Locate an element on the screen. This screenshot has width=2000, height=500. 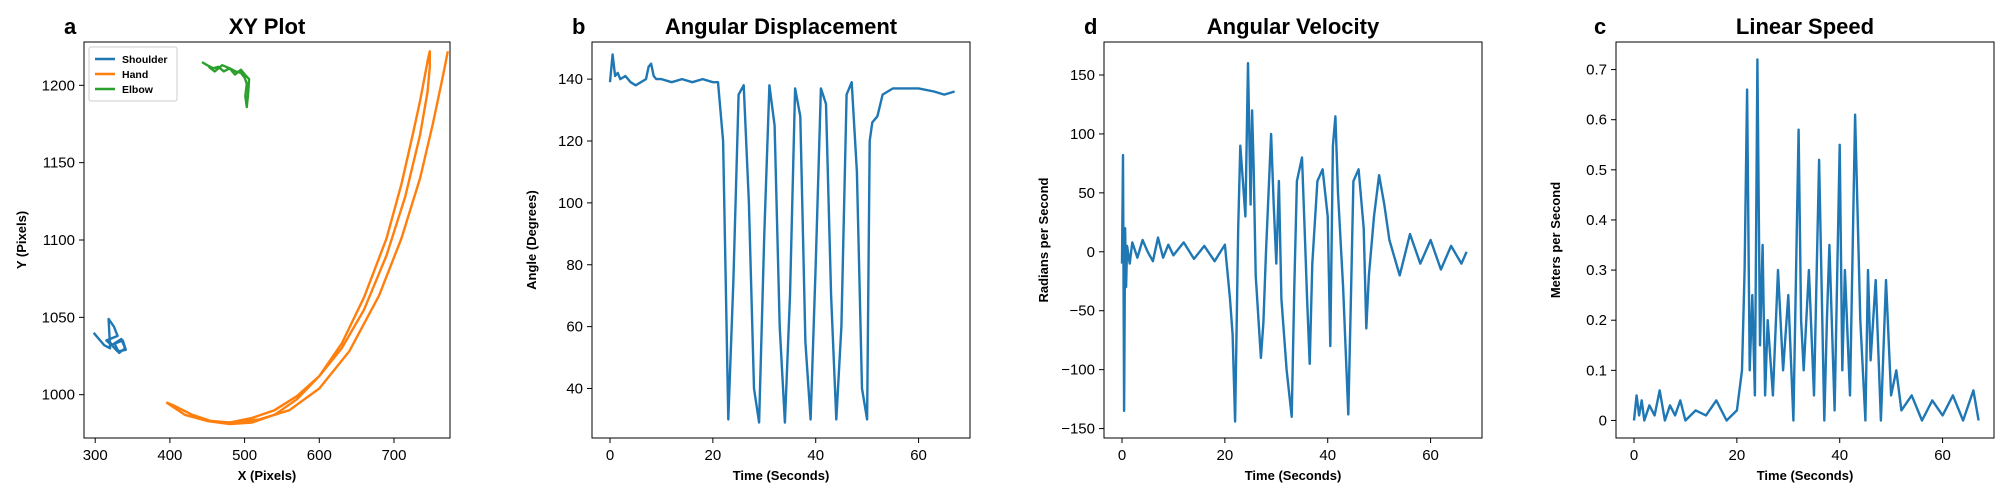
legend-label-hand: Hand is located at coordinates (135, 75).